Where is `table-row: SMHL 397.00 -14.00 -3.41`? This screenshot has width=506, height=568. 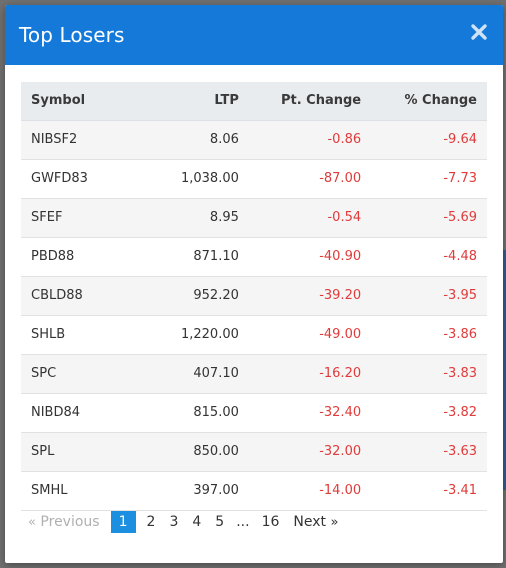
table-row: SMHL 397.00 -14.00 -3.41 is located at coordinates (254, 491).